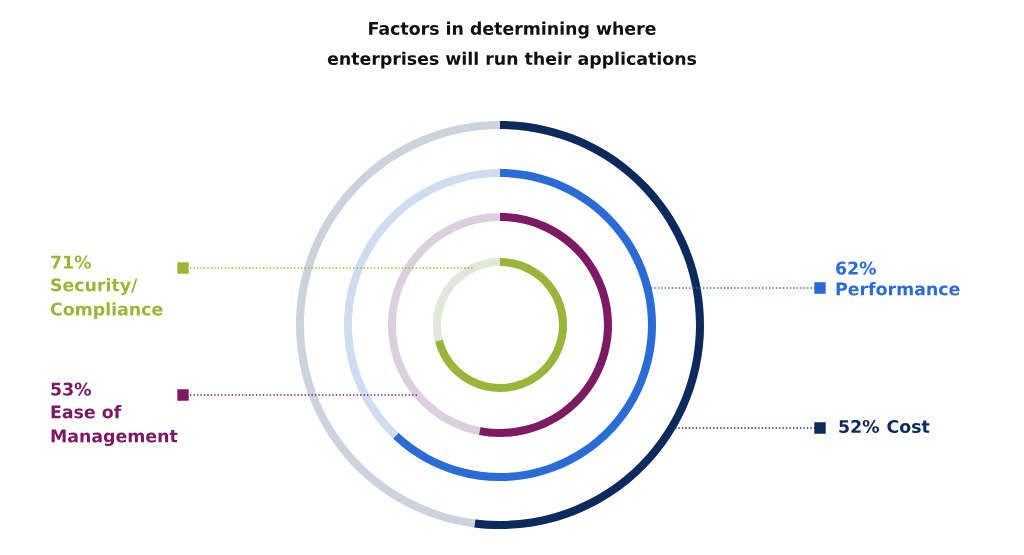 Image resolution: width=1024 pixels, height=555 pixels. Describe the element at coordinates (856, 268) in the screenshot. I see `data-label: 62%` at that location.